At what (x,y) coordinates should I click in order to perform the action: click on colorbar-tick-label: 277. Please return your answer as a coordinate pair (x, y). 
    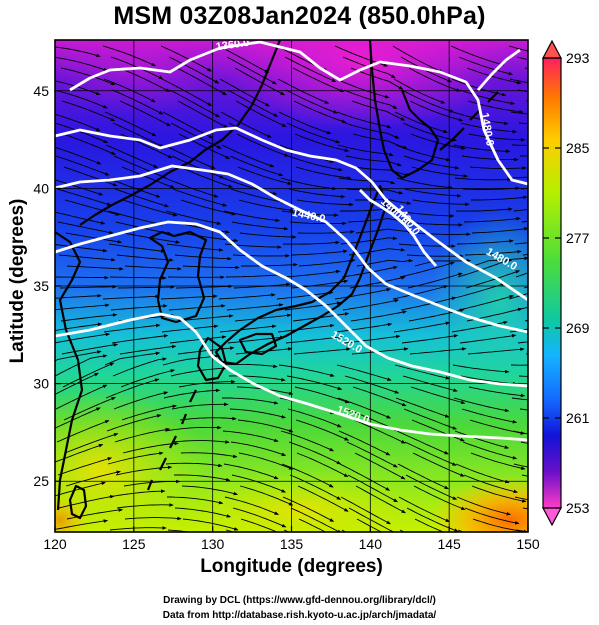
    Looking at the image, I should click on (578, 238).